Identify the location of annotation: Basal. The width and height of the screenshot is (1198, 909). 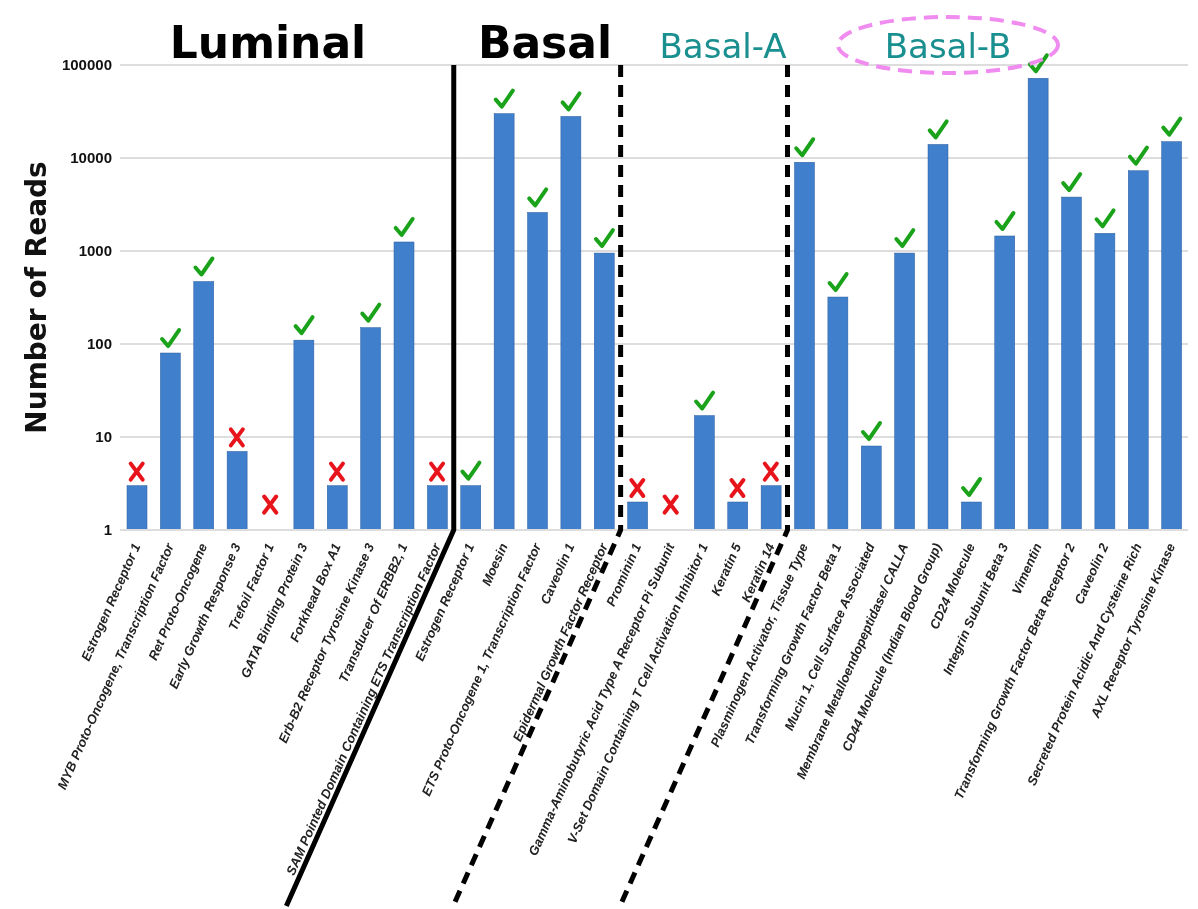
(545, 42).